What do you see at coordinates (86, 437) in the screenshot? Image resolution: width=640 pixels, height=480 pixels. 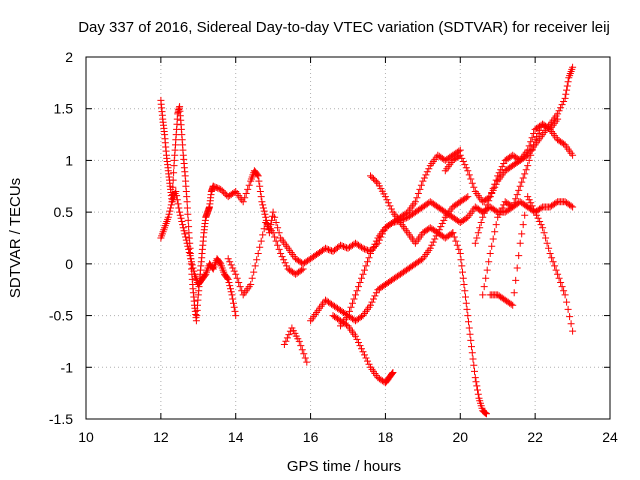 I see `x-tick-label: 10` at bounding box center [86, 437].